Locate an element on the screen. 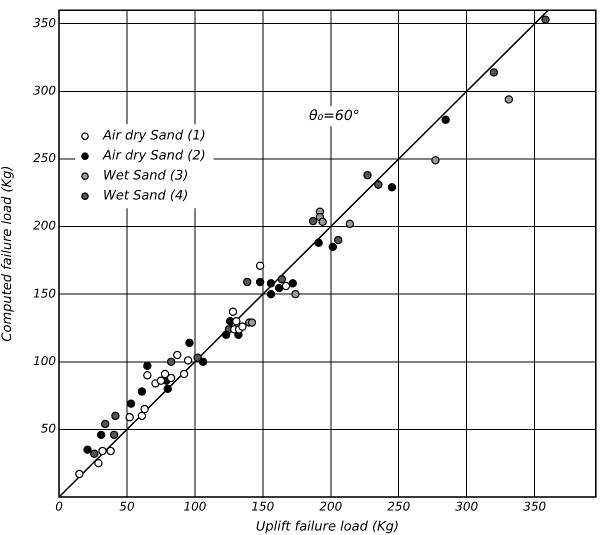 The width and height of the screenshot is (601, 535). legend-label: Wet Sand (3) is located at coordinates (145, 176).